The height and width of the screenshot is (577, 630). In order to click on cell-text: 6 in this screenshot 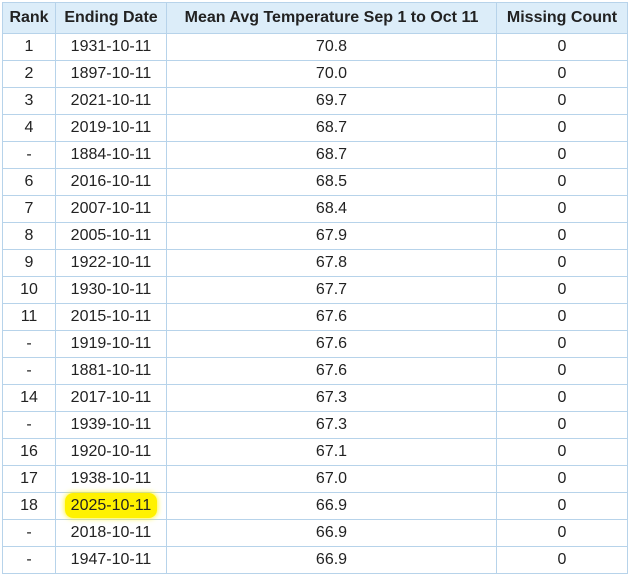, I will do `click(29, 181)`.